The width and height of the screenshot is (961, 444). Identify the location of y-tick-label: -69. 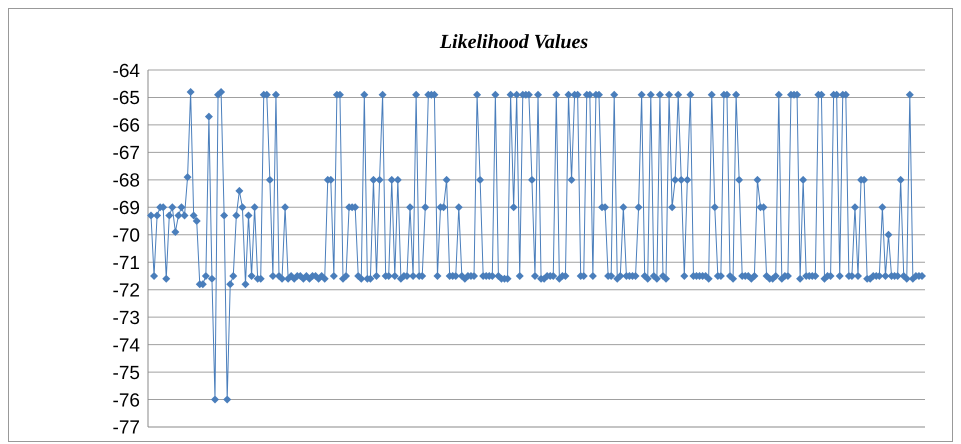
(126, 209).